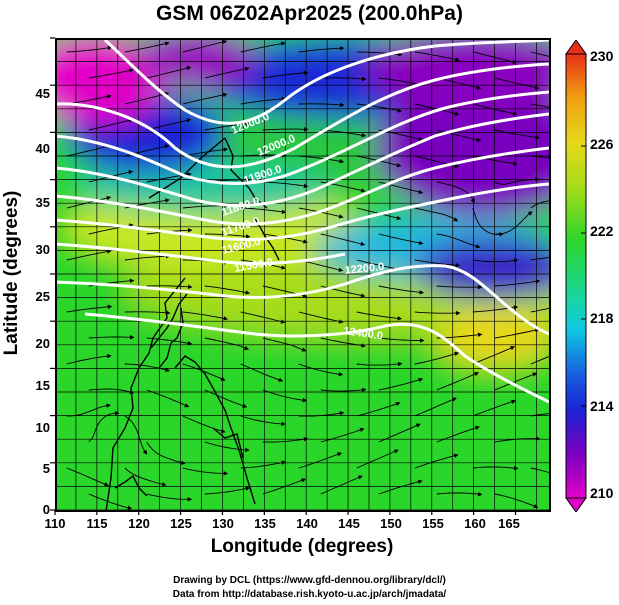 The width and height of the screenshot is (619, 605). I want to click on x-tick-label: 160, so click(475, 523).